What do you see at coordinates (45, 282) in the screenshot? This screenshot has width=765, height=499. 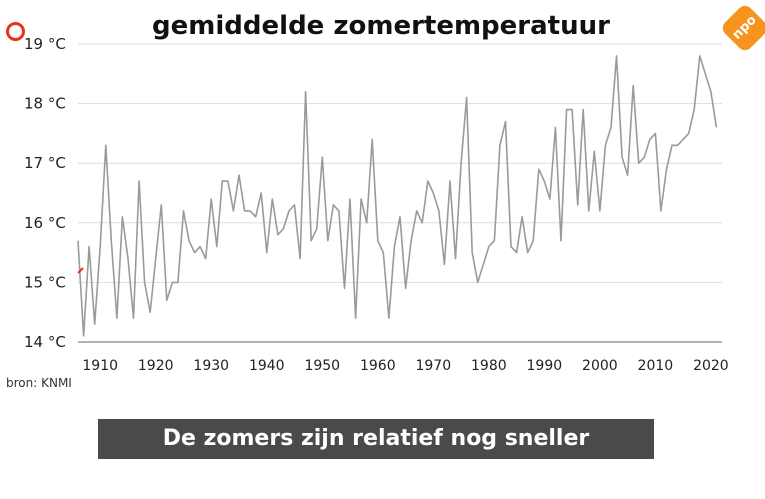 I see `y-tick-label: 15 °C` at bounding box center [45, 282].